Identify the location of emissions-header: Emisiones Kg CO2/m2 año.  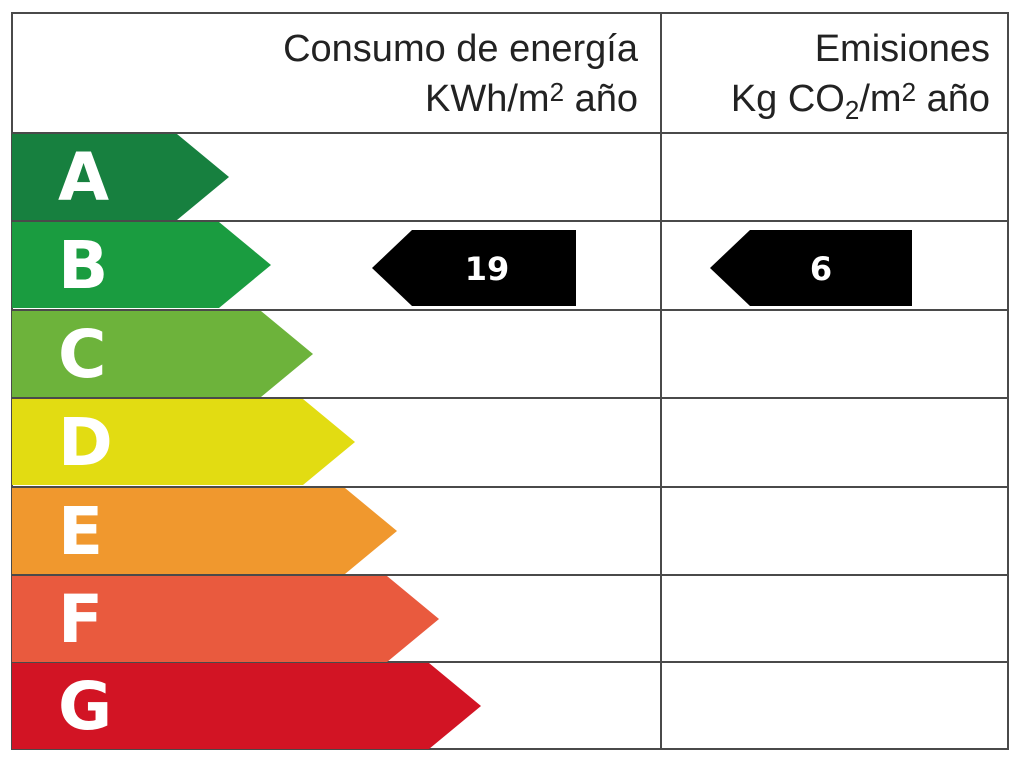
(860, 74).